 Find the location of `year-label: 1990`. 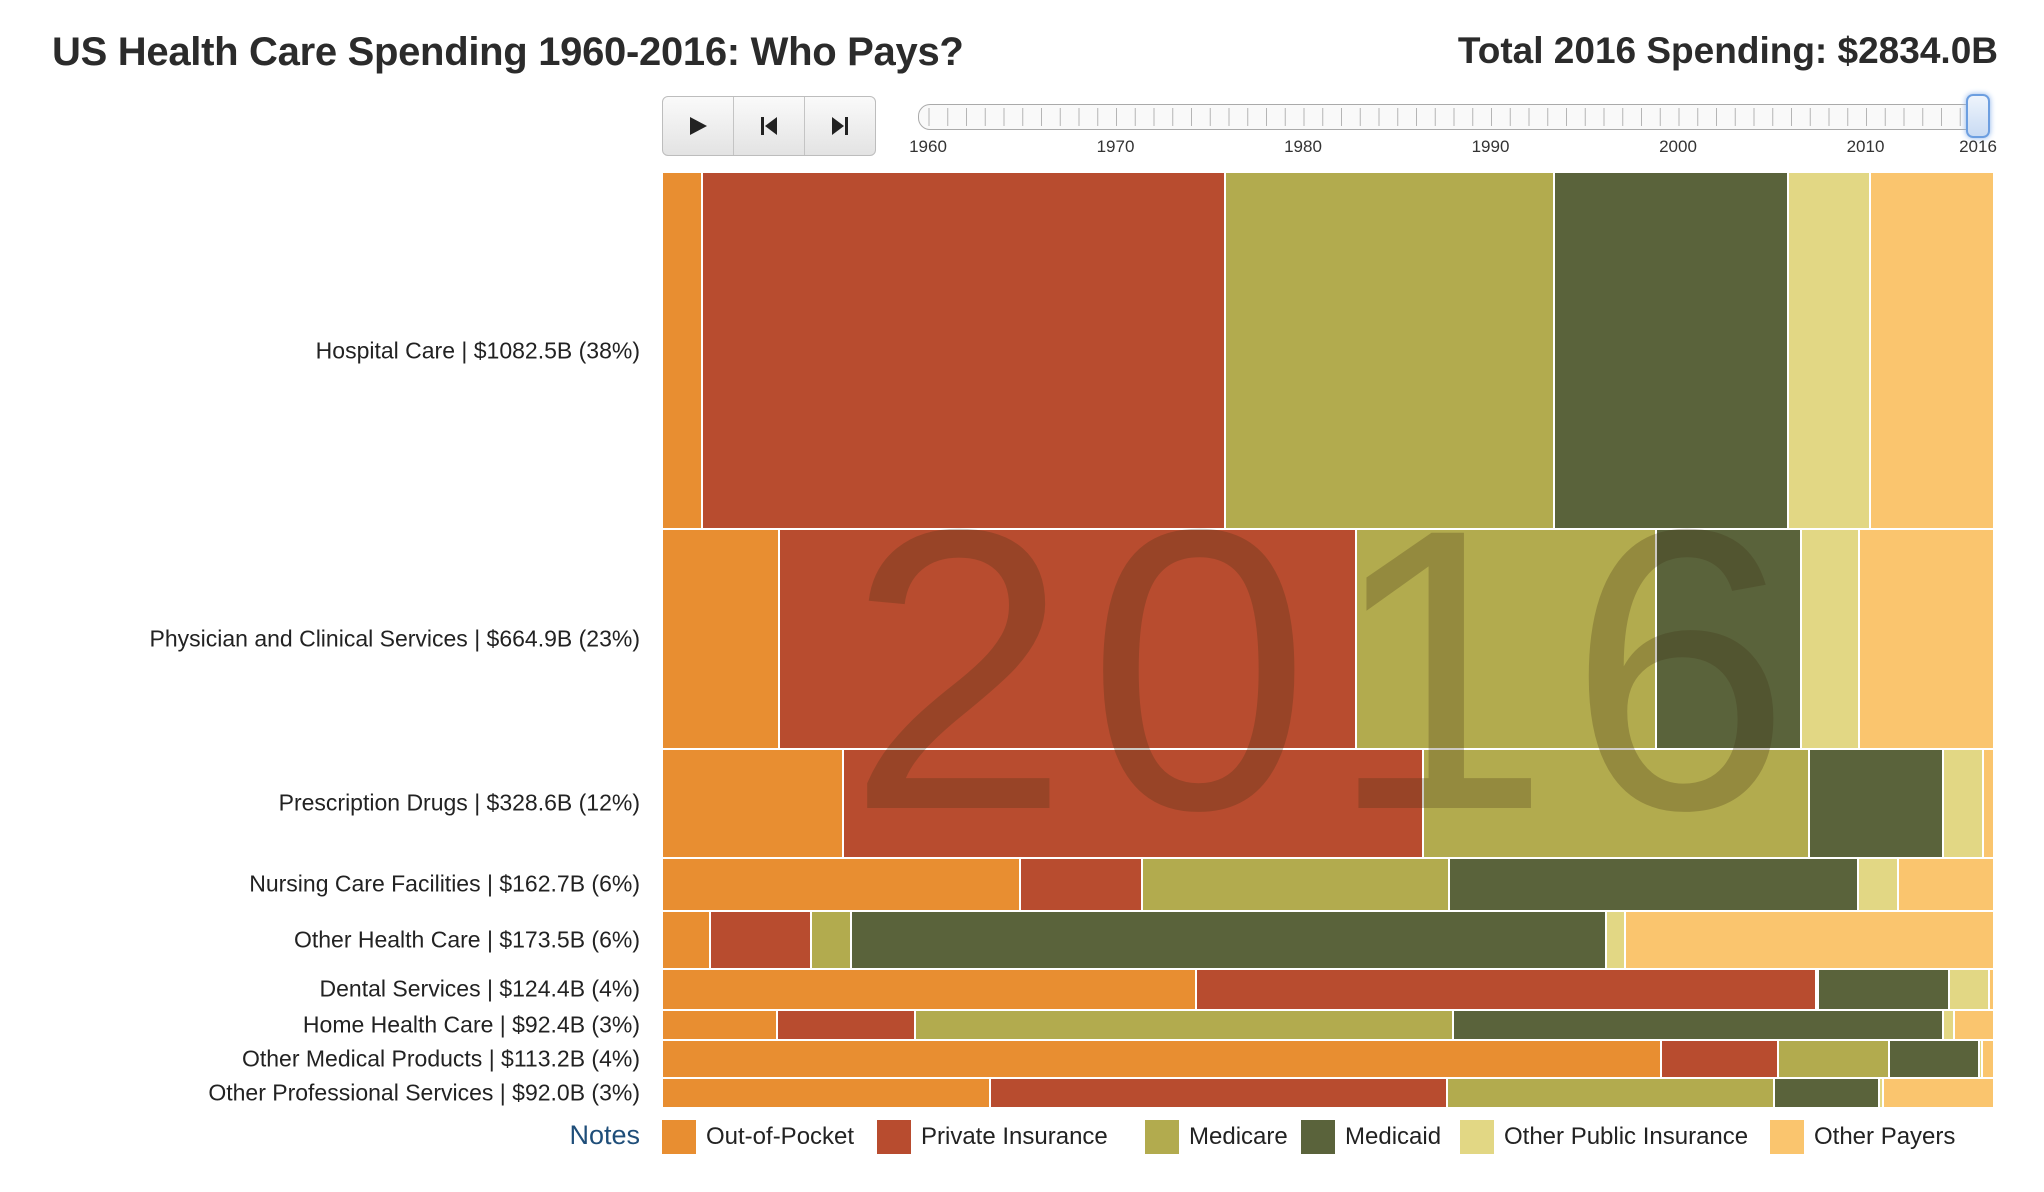

year-label: 1990 is located at coordinates (1490, 146).